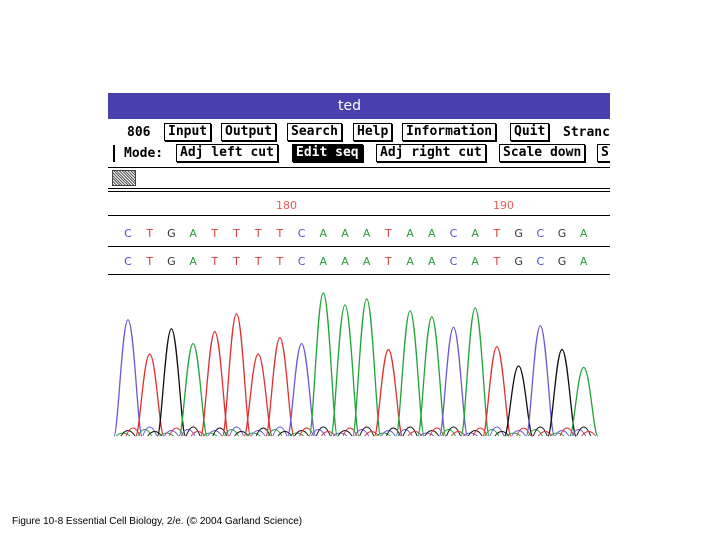 The image size is (720, 540). What do you see at coordinates (603, 153) in the screenshot?
I see `scale-up-button: S` at bounding box center [603, 153].